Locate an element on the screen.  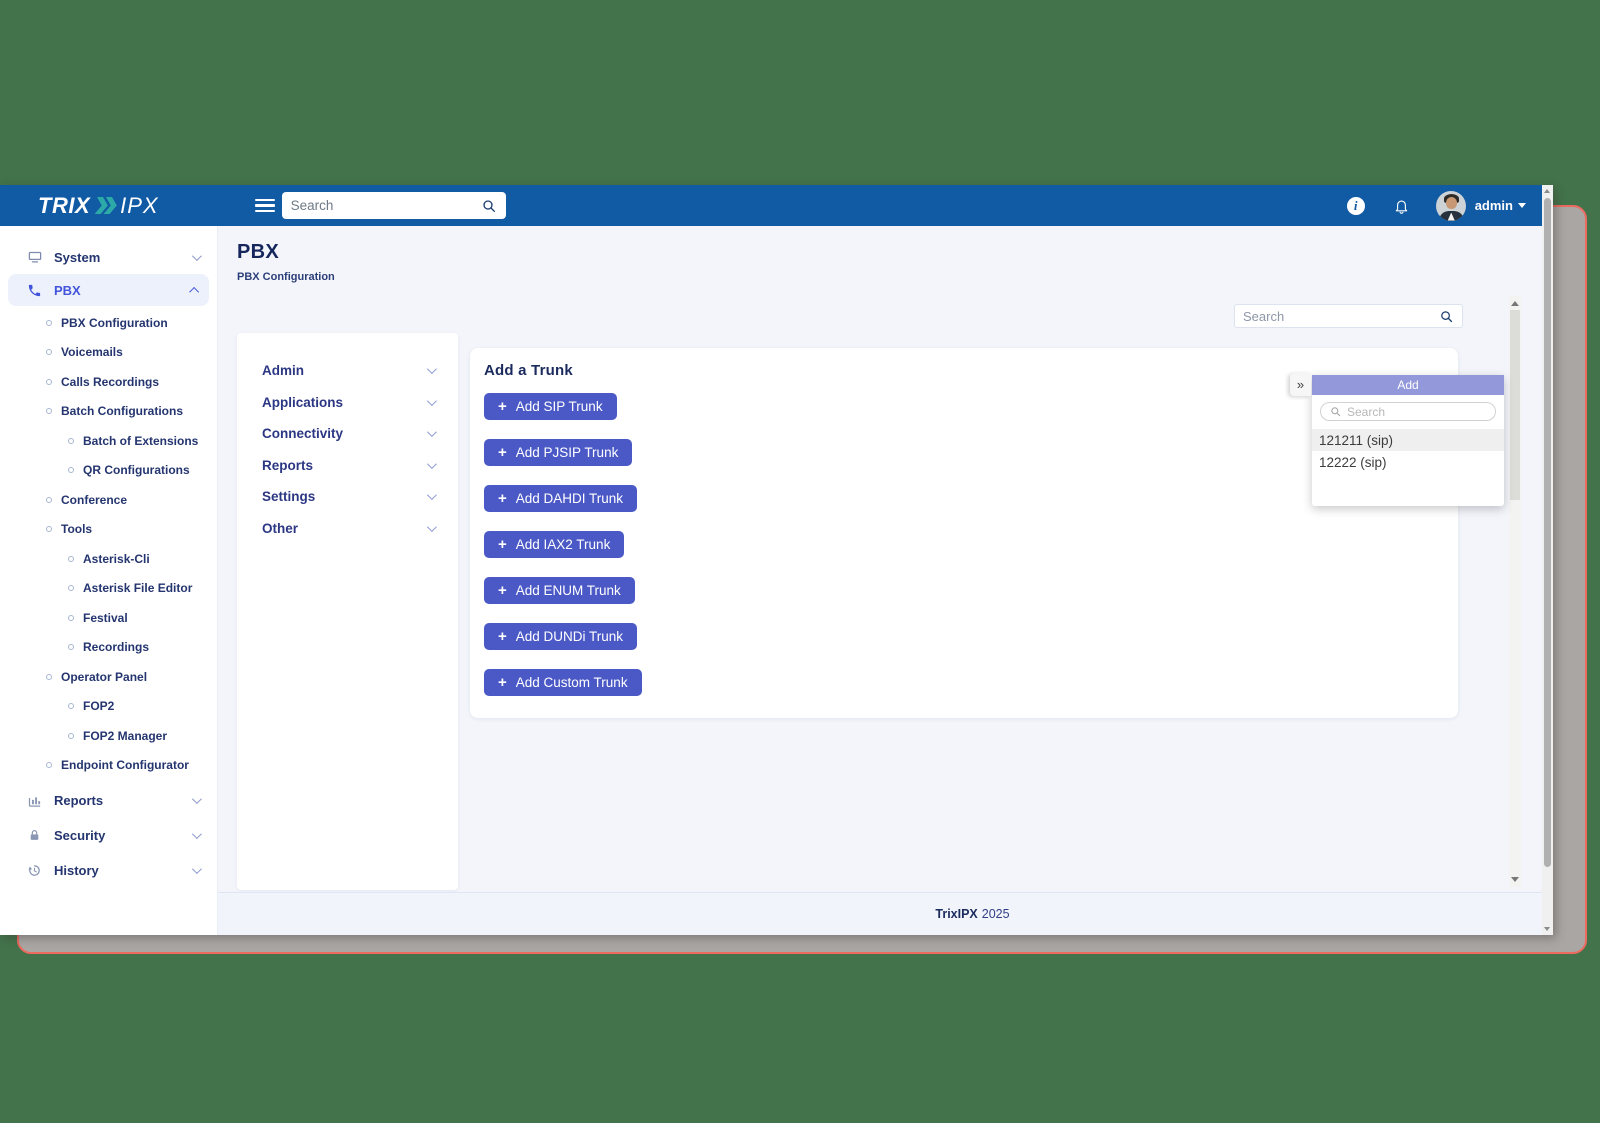
caret-down-icon is located at coordinates (1522, 205).